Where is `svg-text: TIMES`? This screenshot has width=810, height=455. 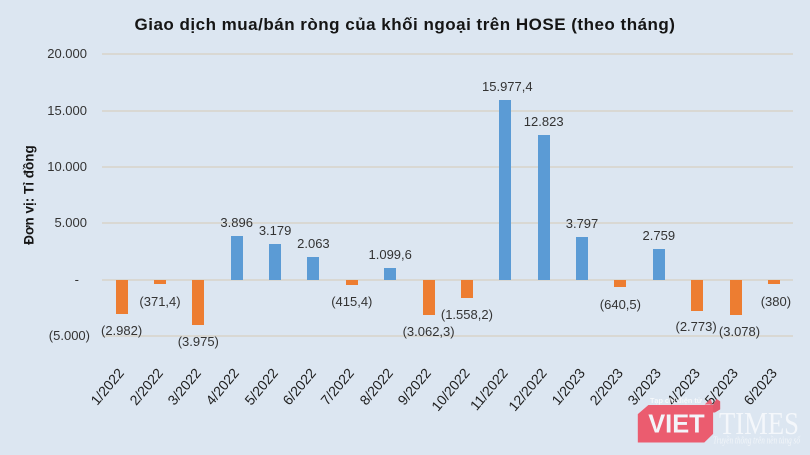
svg-text: TIMES is located at coordinates (759, 423).